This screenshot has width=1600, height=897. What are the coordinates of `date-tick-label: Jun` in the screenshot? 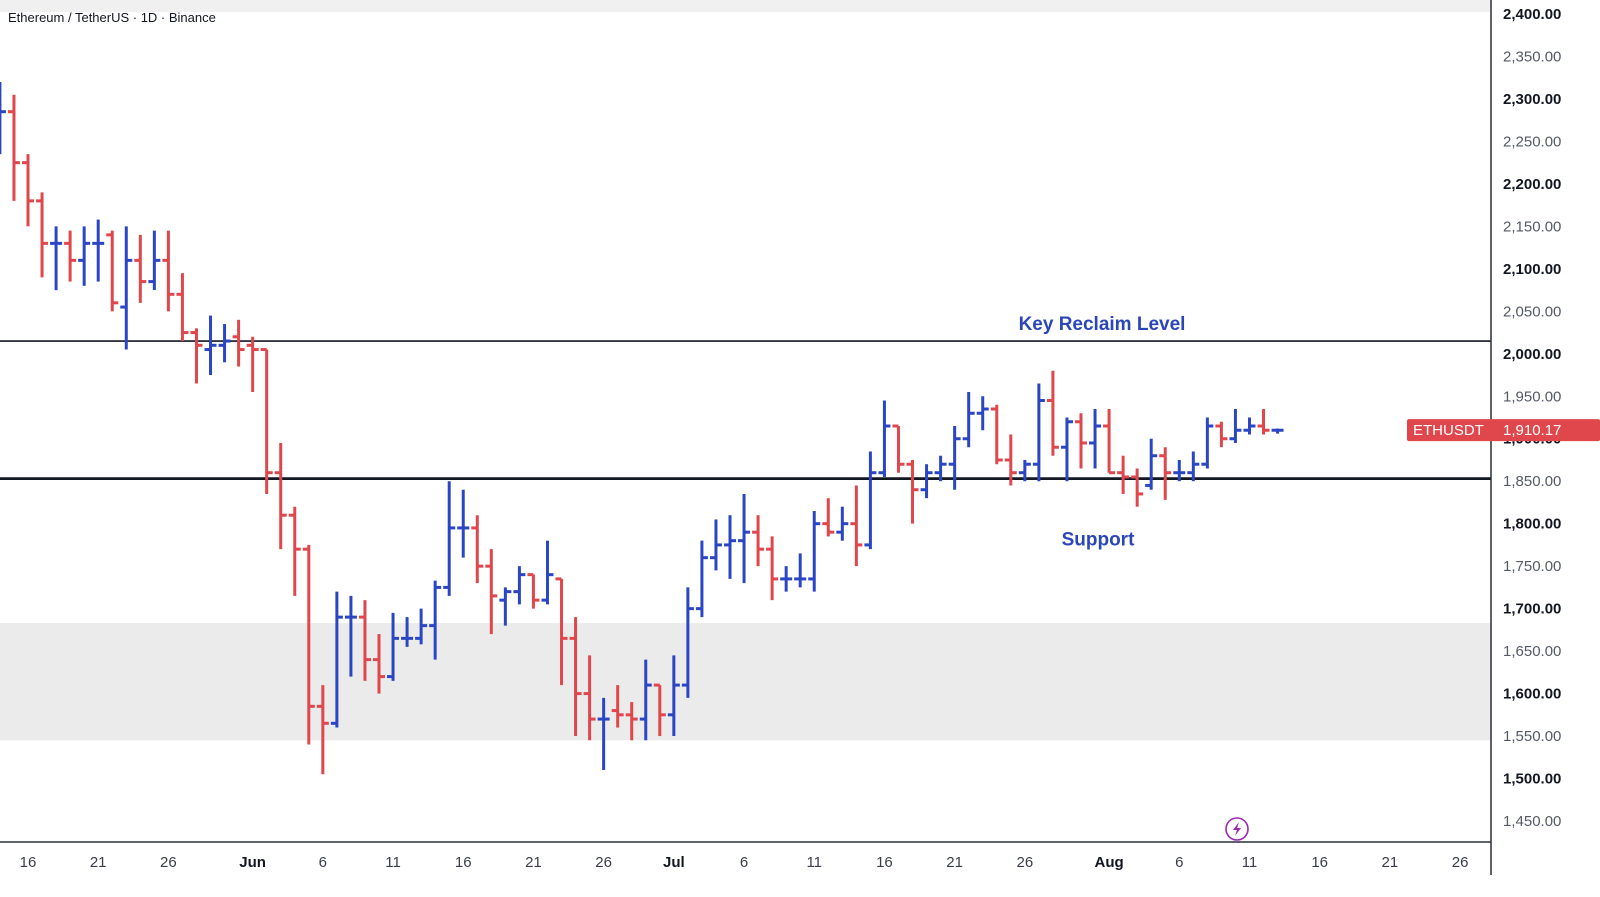 It's located at (252, 862).